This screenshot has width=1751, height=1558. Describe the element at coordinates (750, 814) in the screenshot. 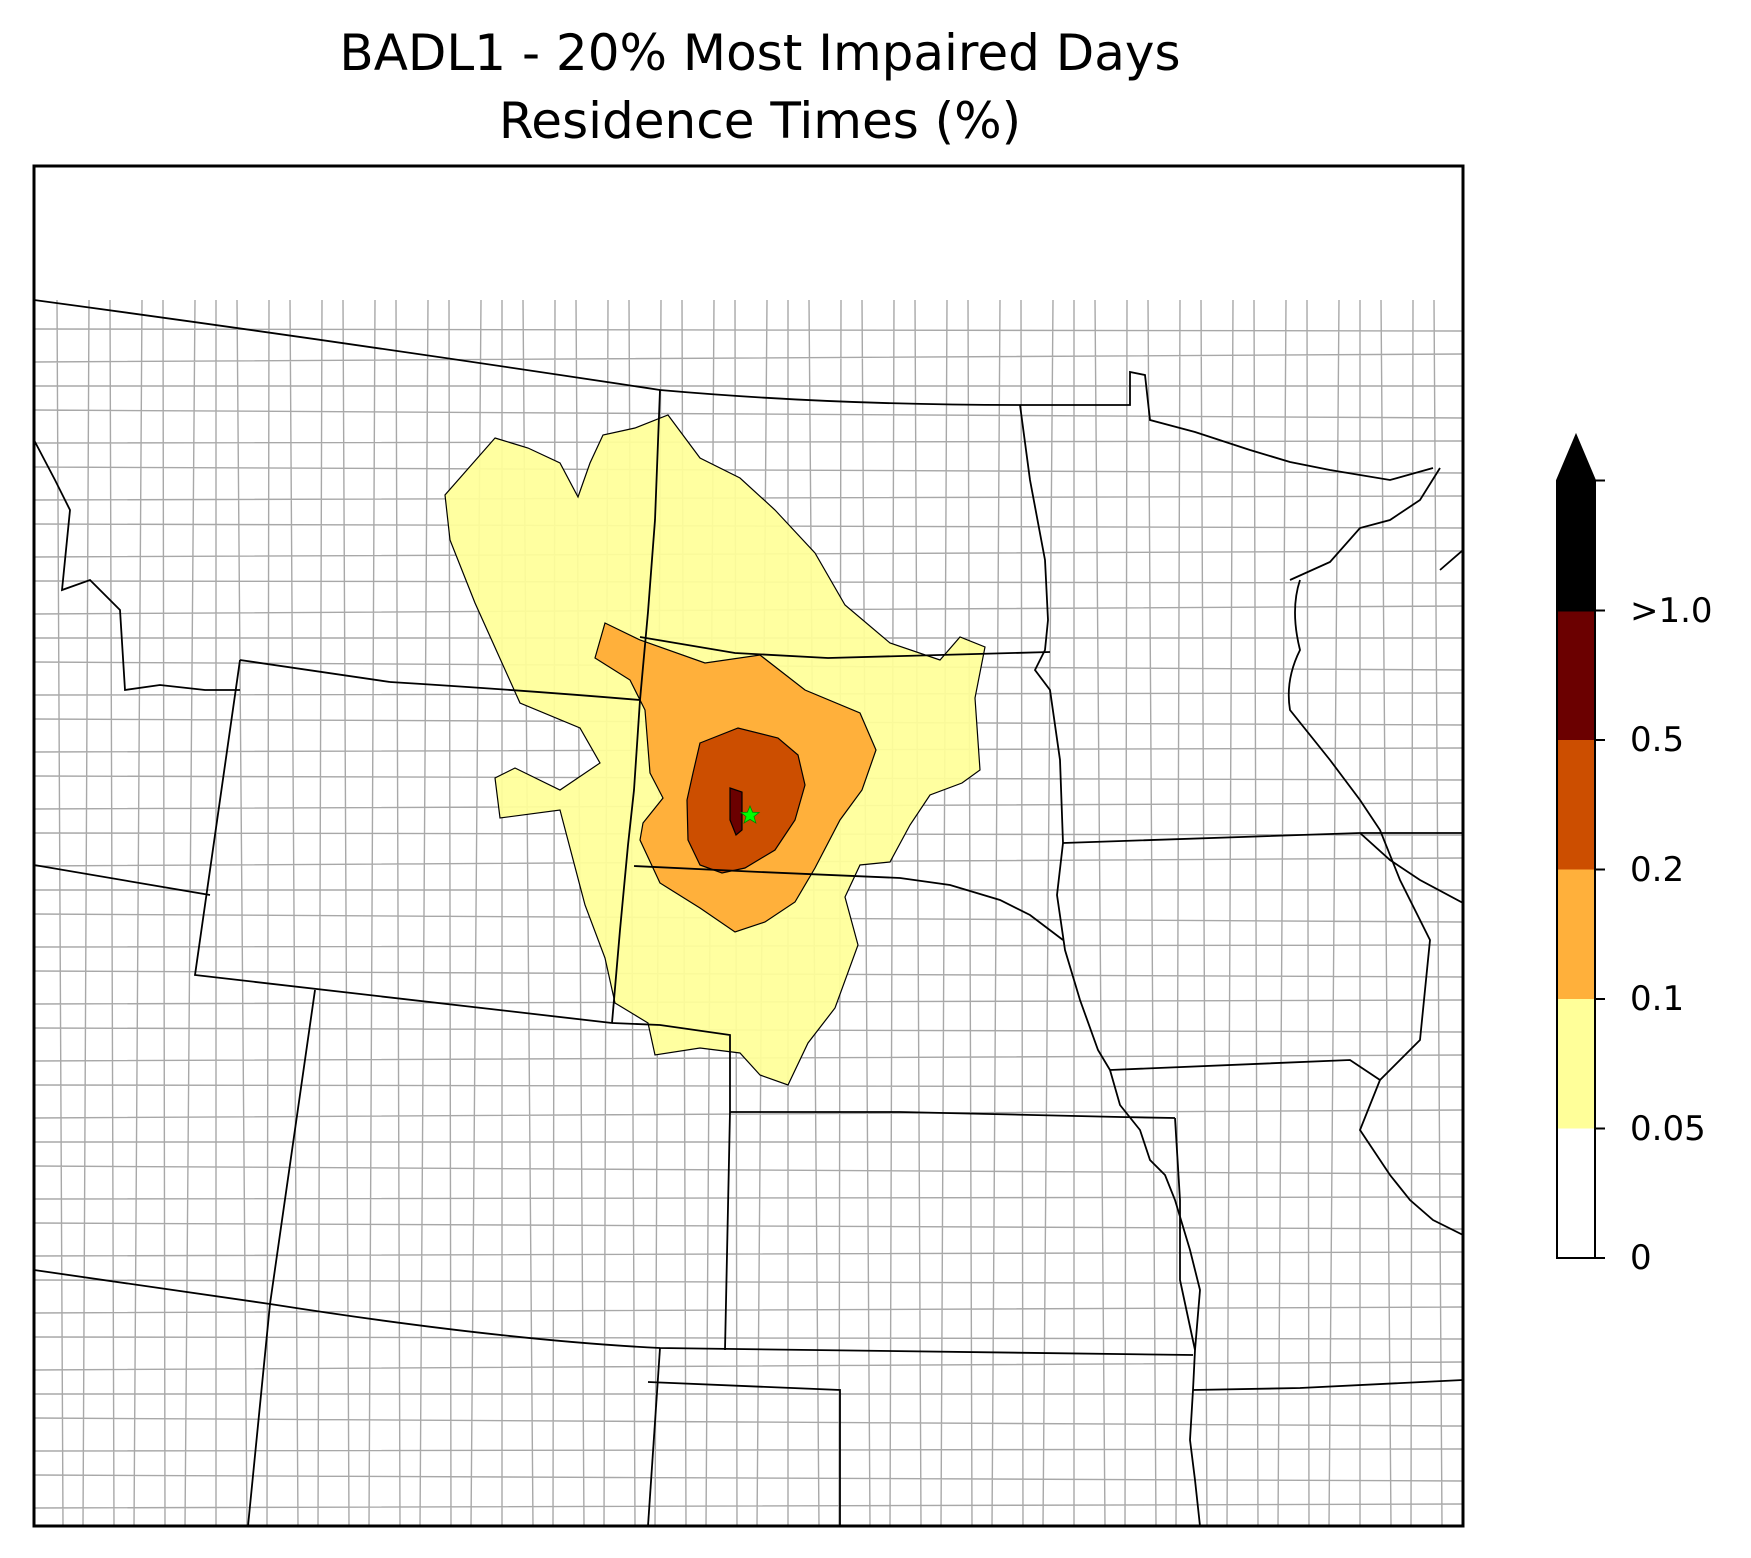

I see `site-star-icon` at that location.